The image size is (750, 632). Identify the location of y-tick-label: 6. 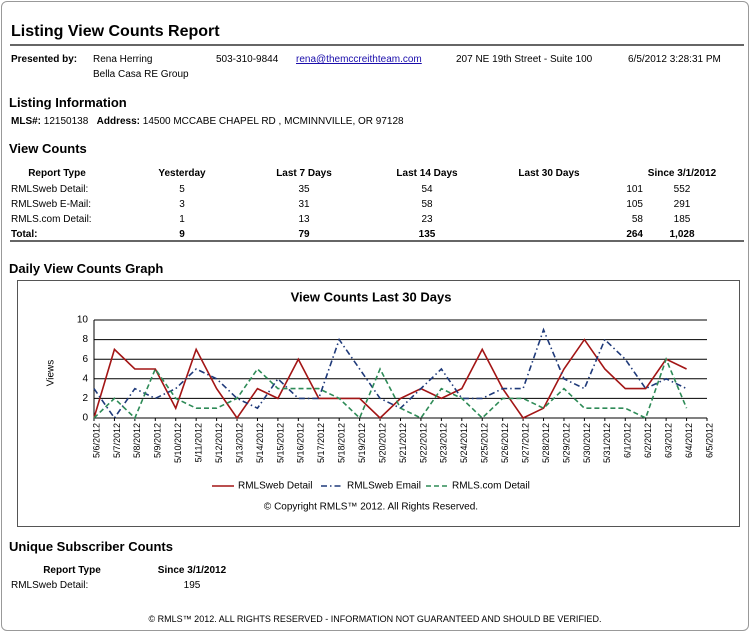
(85, 359).